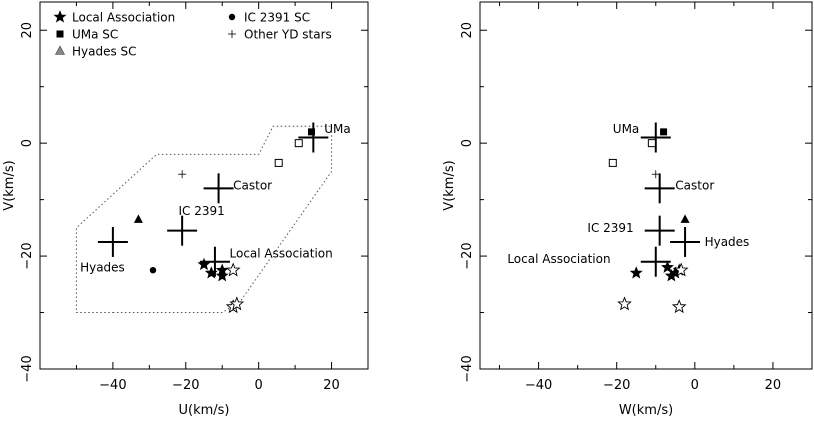  I want to click on data-point-circle-filled, so click(153, 270).